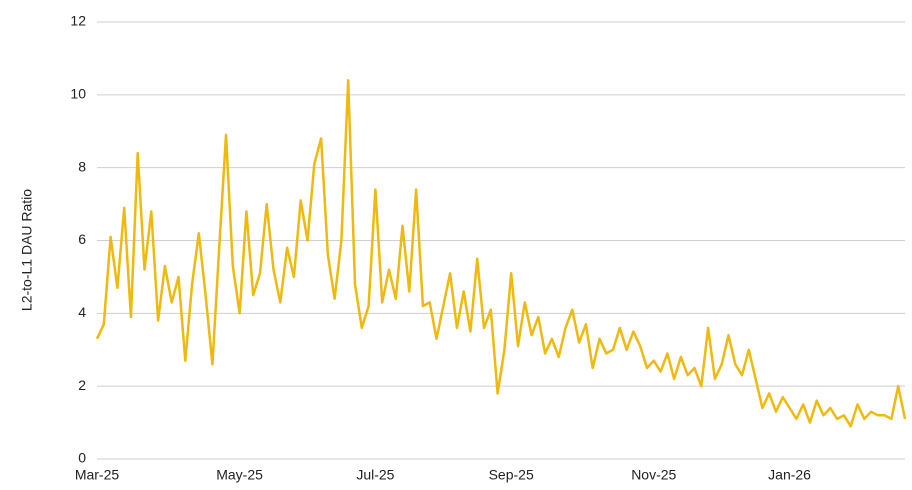 This screenshot has height=490, width=912. I want to click on y-tick-label: 12, so click(78, 21).